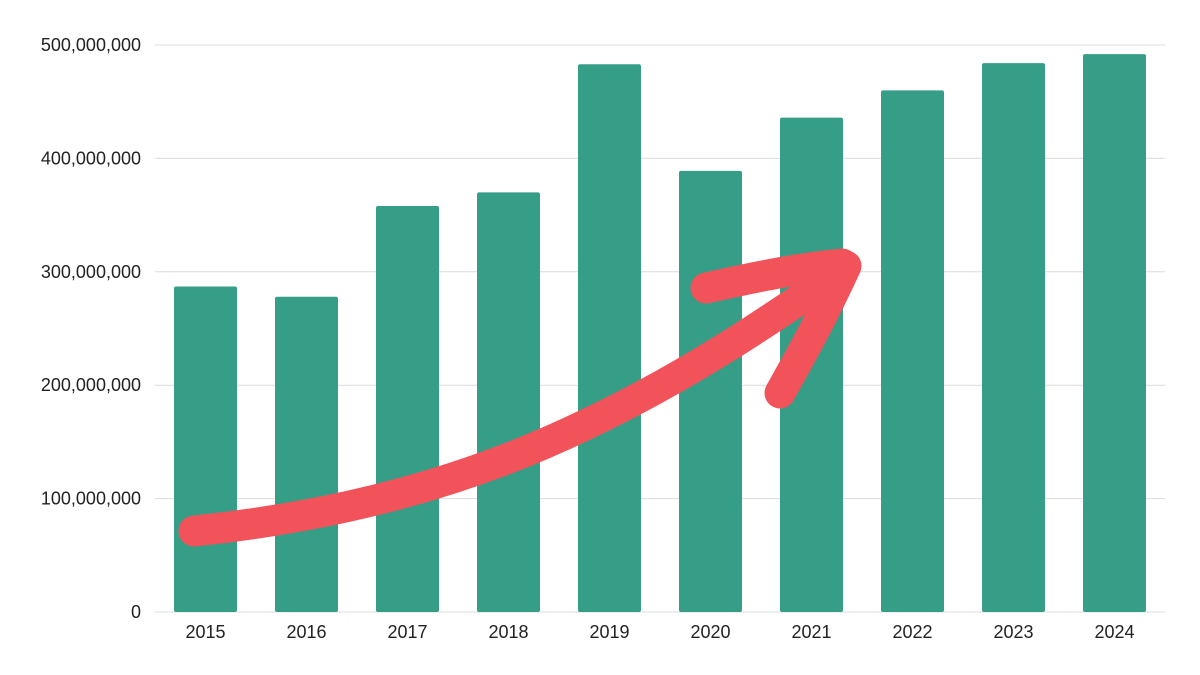  Describe the element at coordinates (306, 632) in the screenshot. I see `x-tick-label: 2016` at that location.